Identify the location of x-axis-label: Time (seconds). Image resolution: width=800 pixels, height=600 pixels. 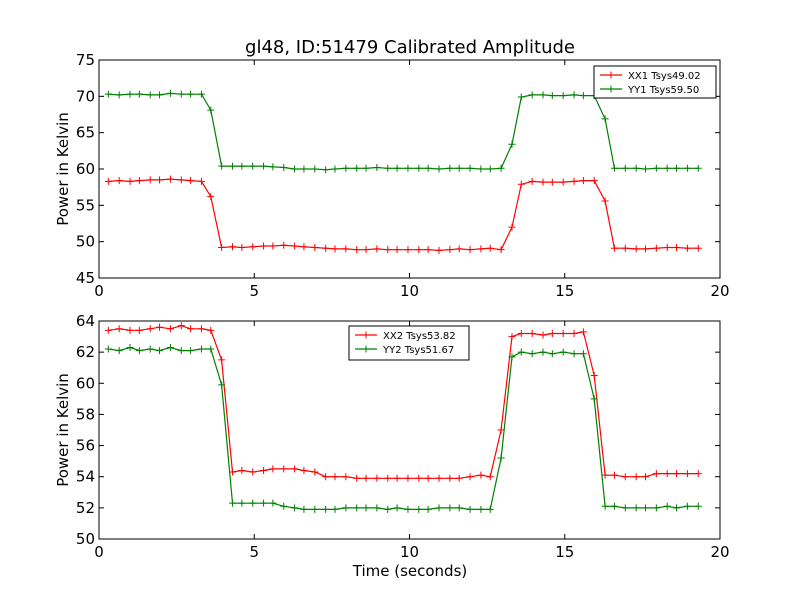
(410, 571).